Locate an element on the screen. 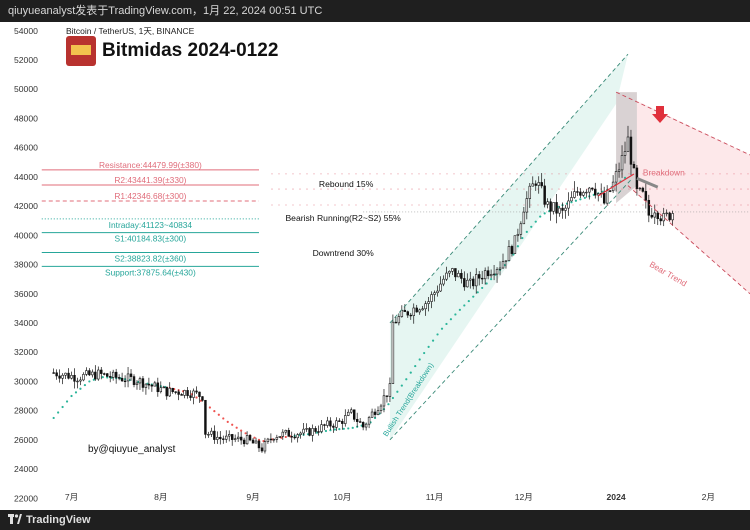 The height and width of the screenshot is (530, 750). y-tick-label: 32000 is located at coordinates (26, 352).